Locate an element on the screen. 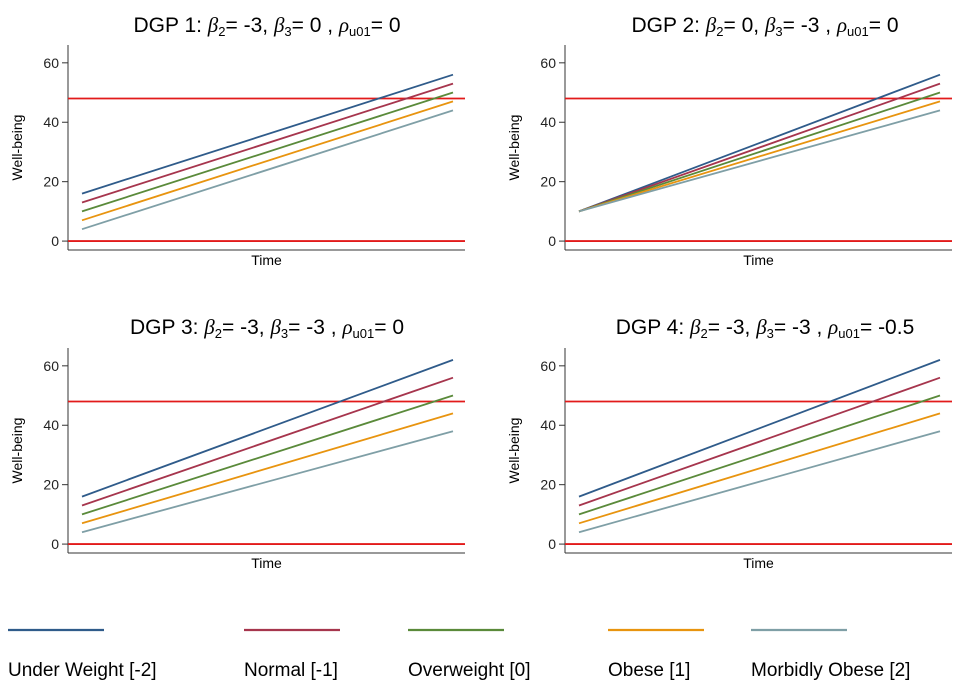 This screenshot has height=685, width=953. title-rho-value: = -0.5 is located at coordinates (887, 327).